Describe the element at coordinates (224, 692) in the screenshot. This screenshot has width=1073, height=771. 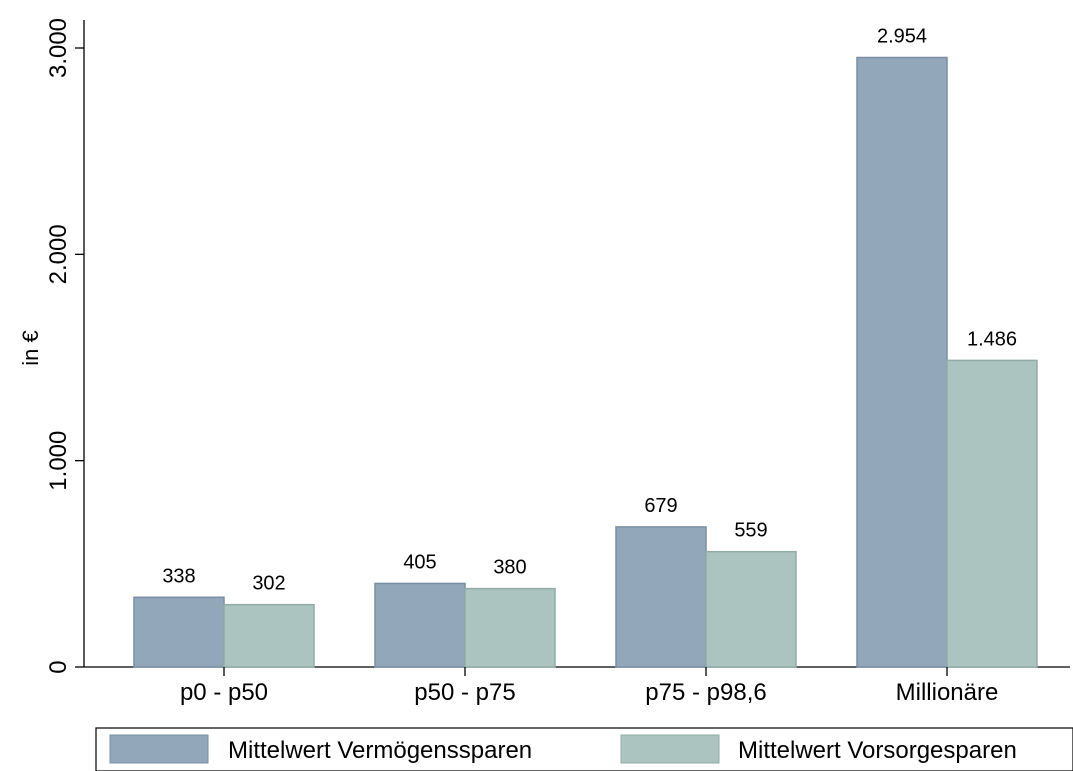
I see `x-tick-label: p0 - p50` at that location.